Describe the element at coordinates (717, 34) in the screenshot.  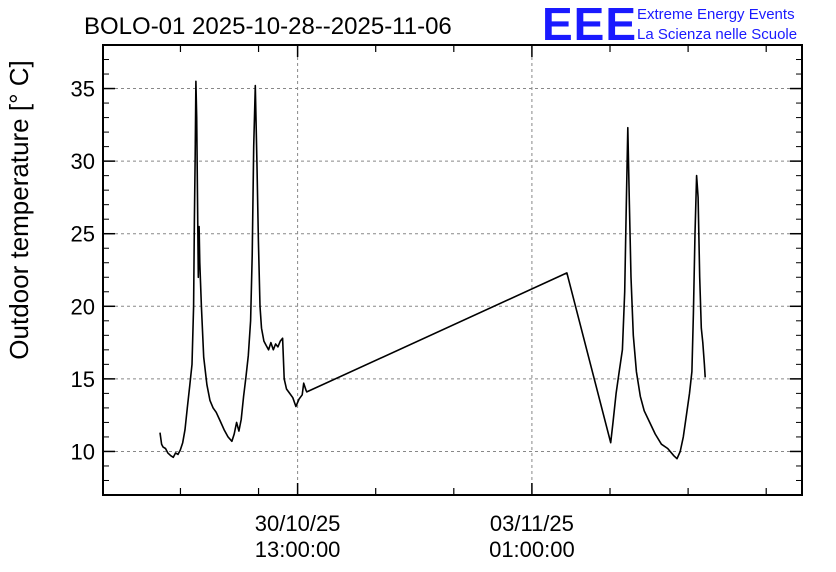
I see `logo-line2: La Scienza nelle Scuole` at that location.